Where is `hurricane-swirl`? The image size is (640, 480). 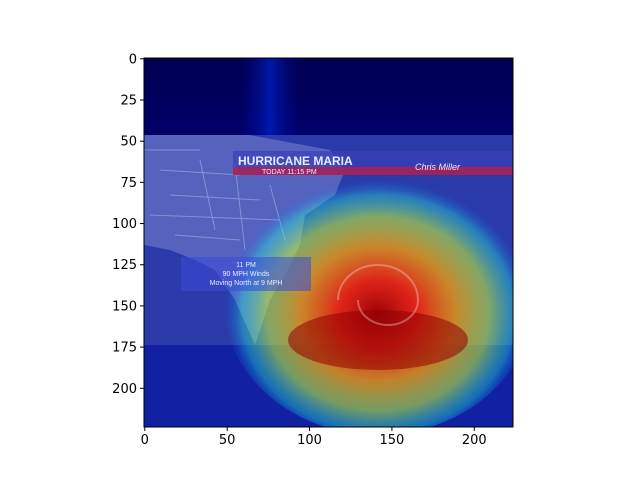 hurricane-swirl is located at coordinates (378, 295).